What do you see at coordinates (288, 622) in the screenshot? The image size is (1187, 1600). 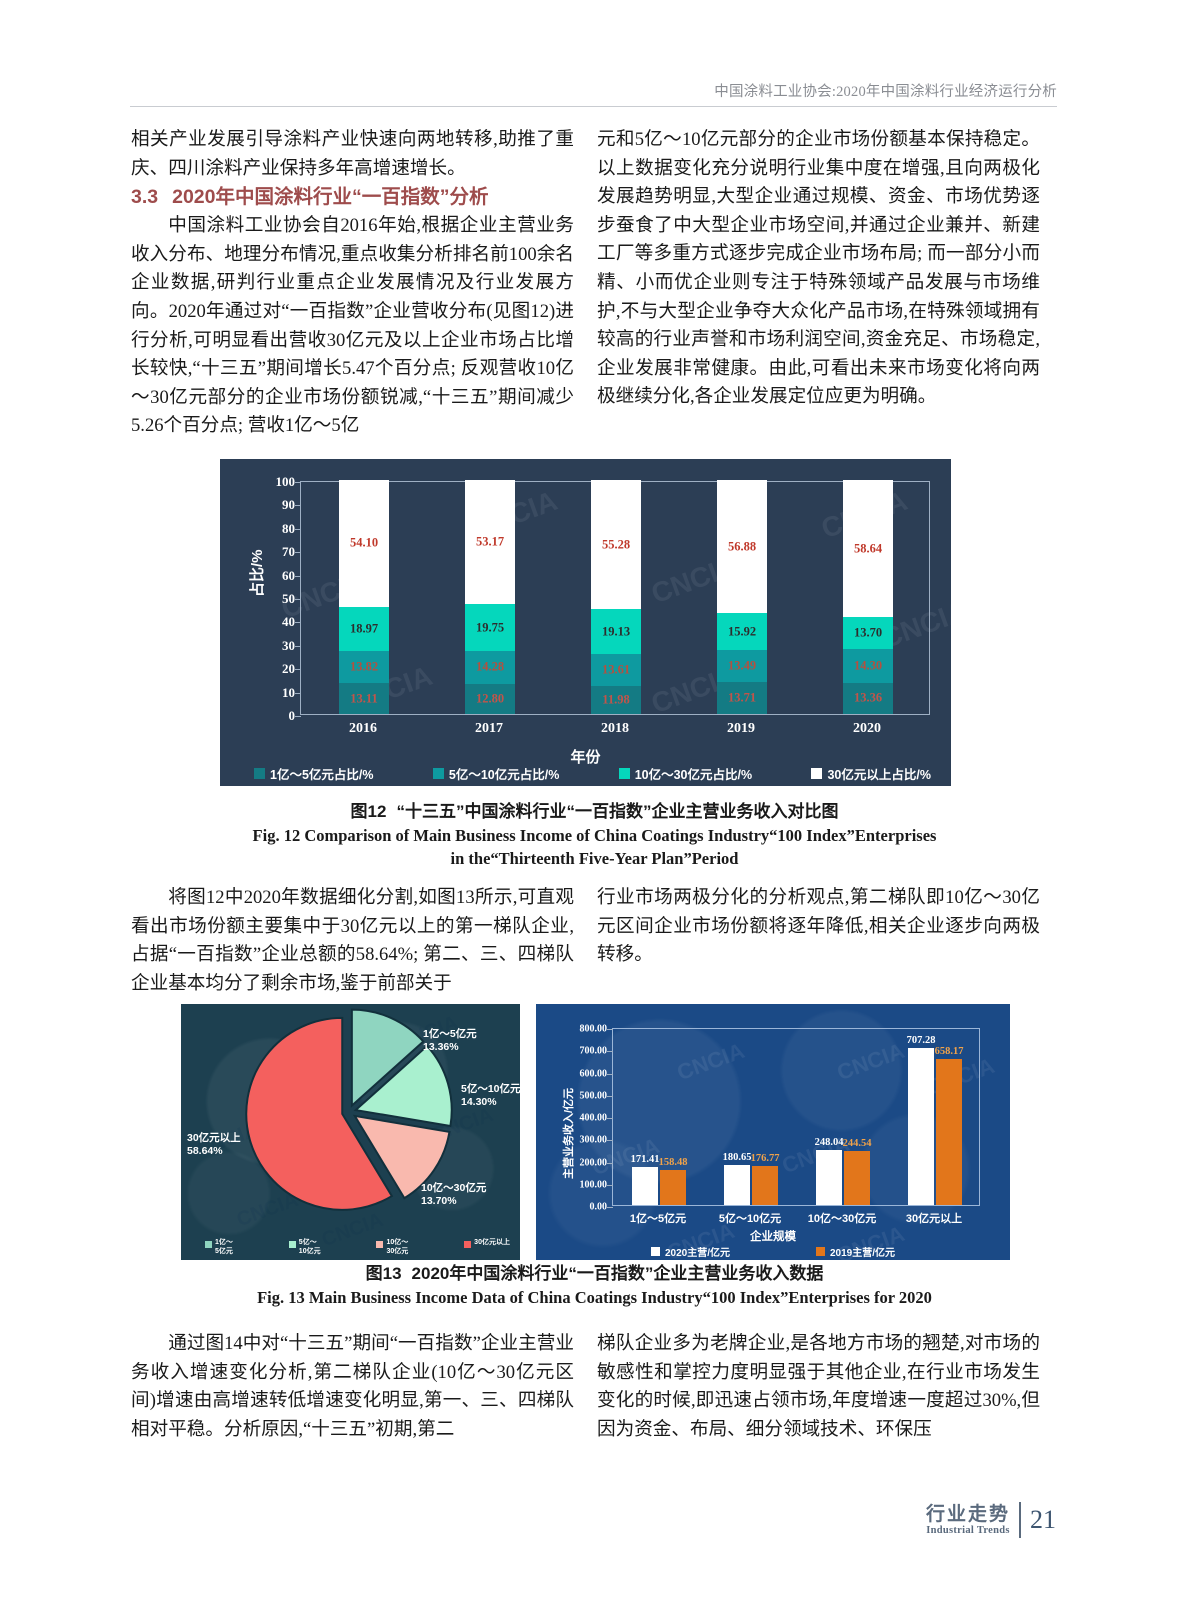 I see `y-tick-label: 40` at bounding box center [288, 622].